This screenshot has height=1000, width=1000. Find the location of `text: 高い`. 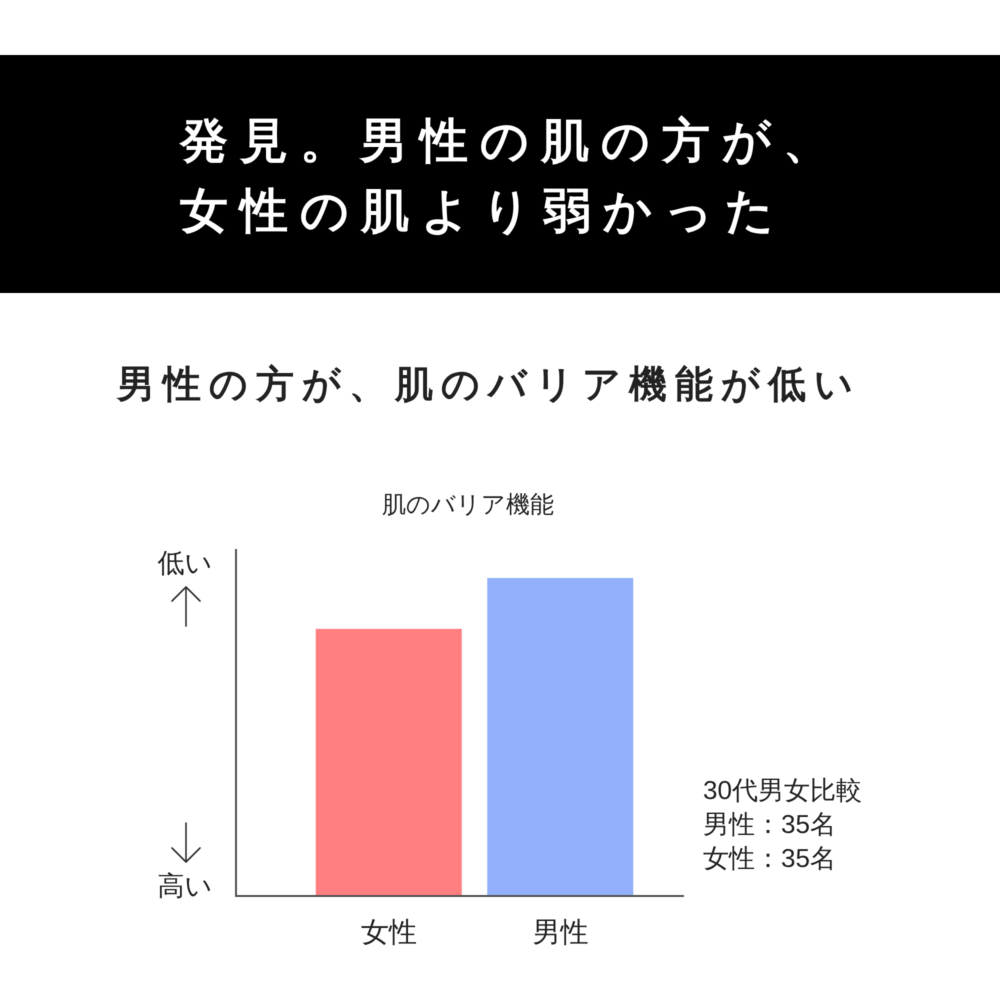

text: 高い is located at coordinates (185, 886).